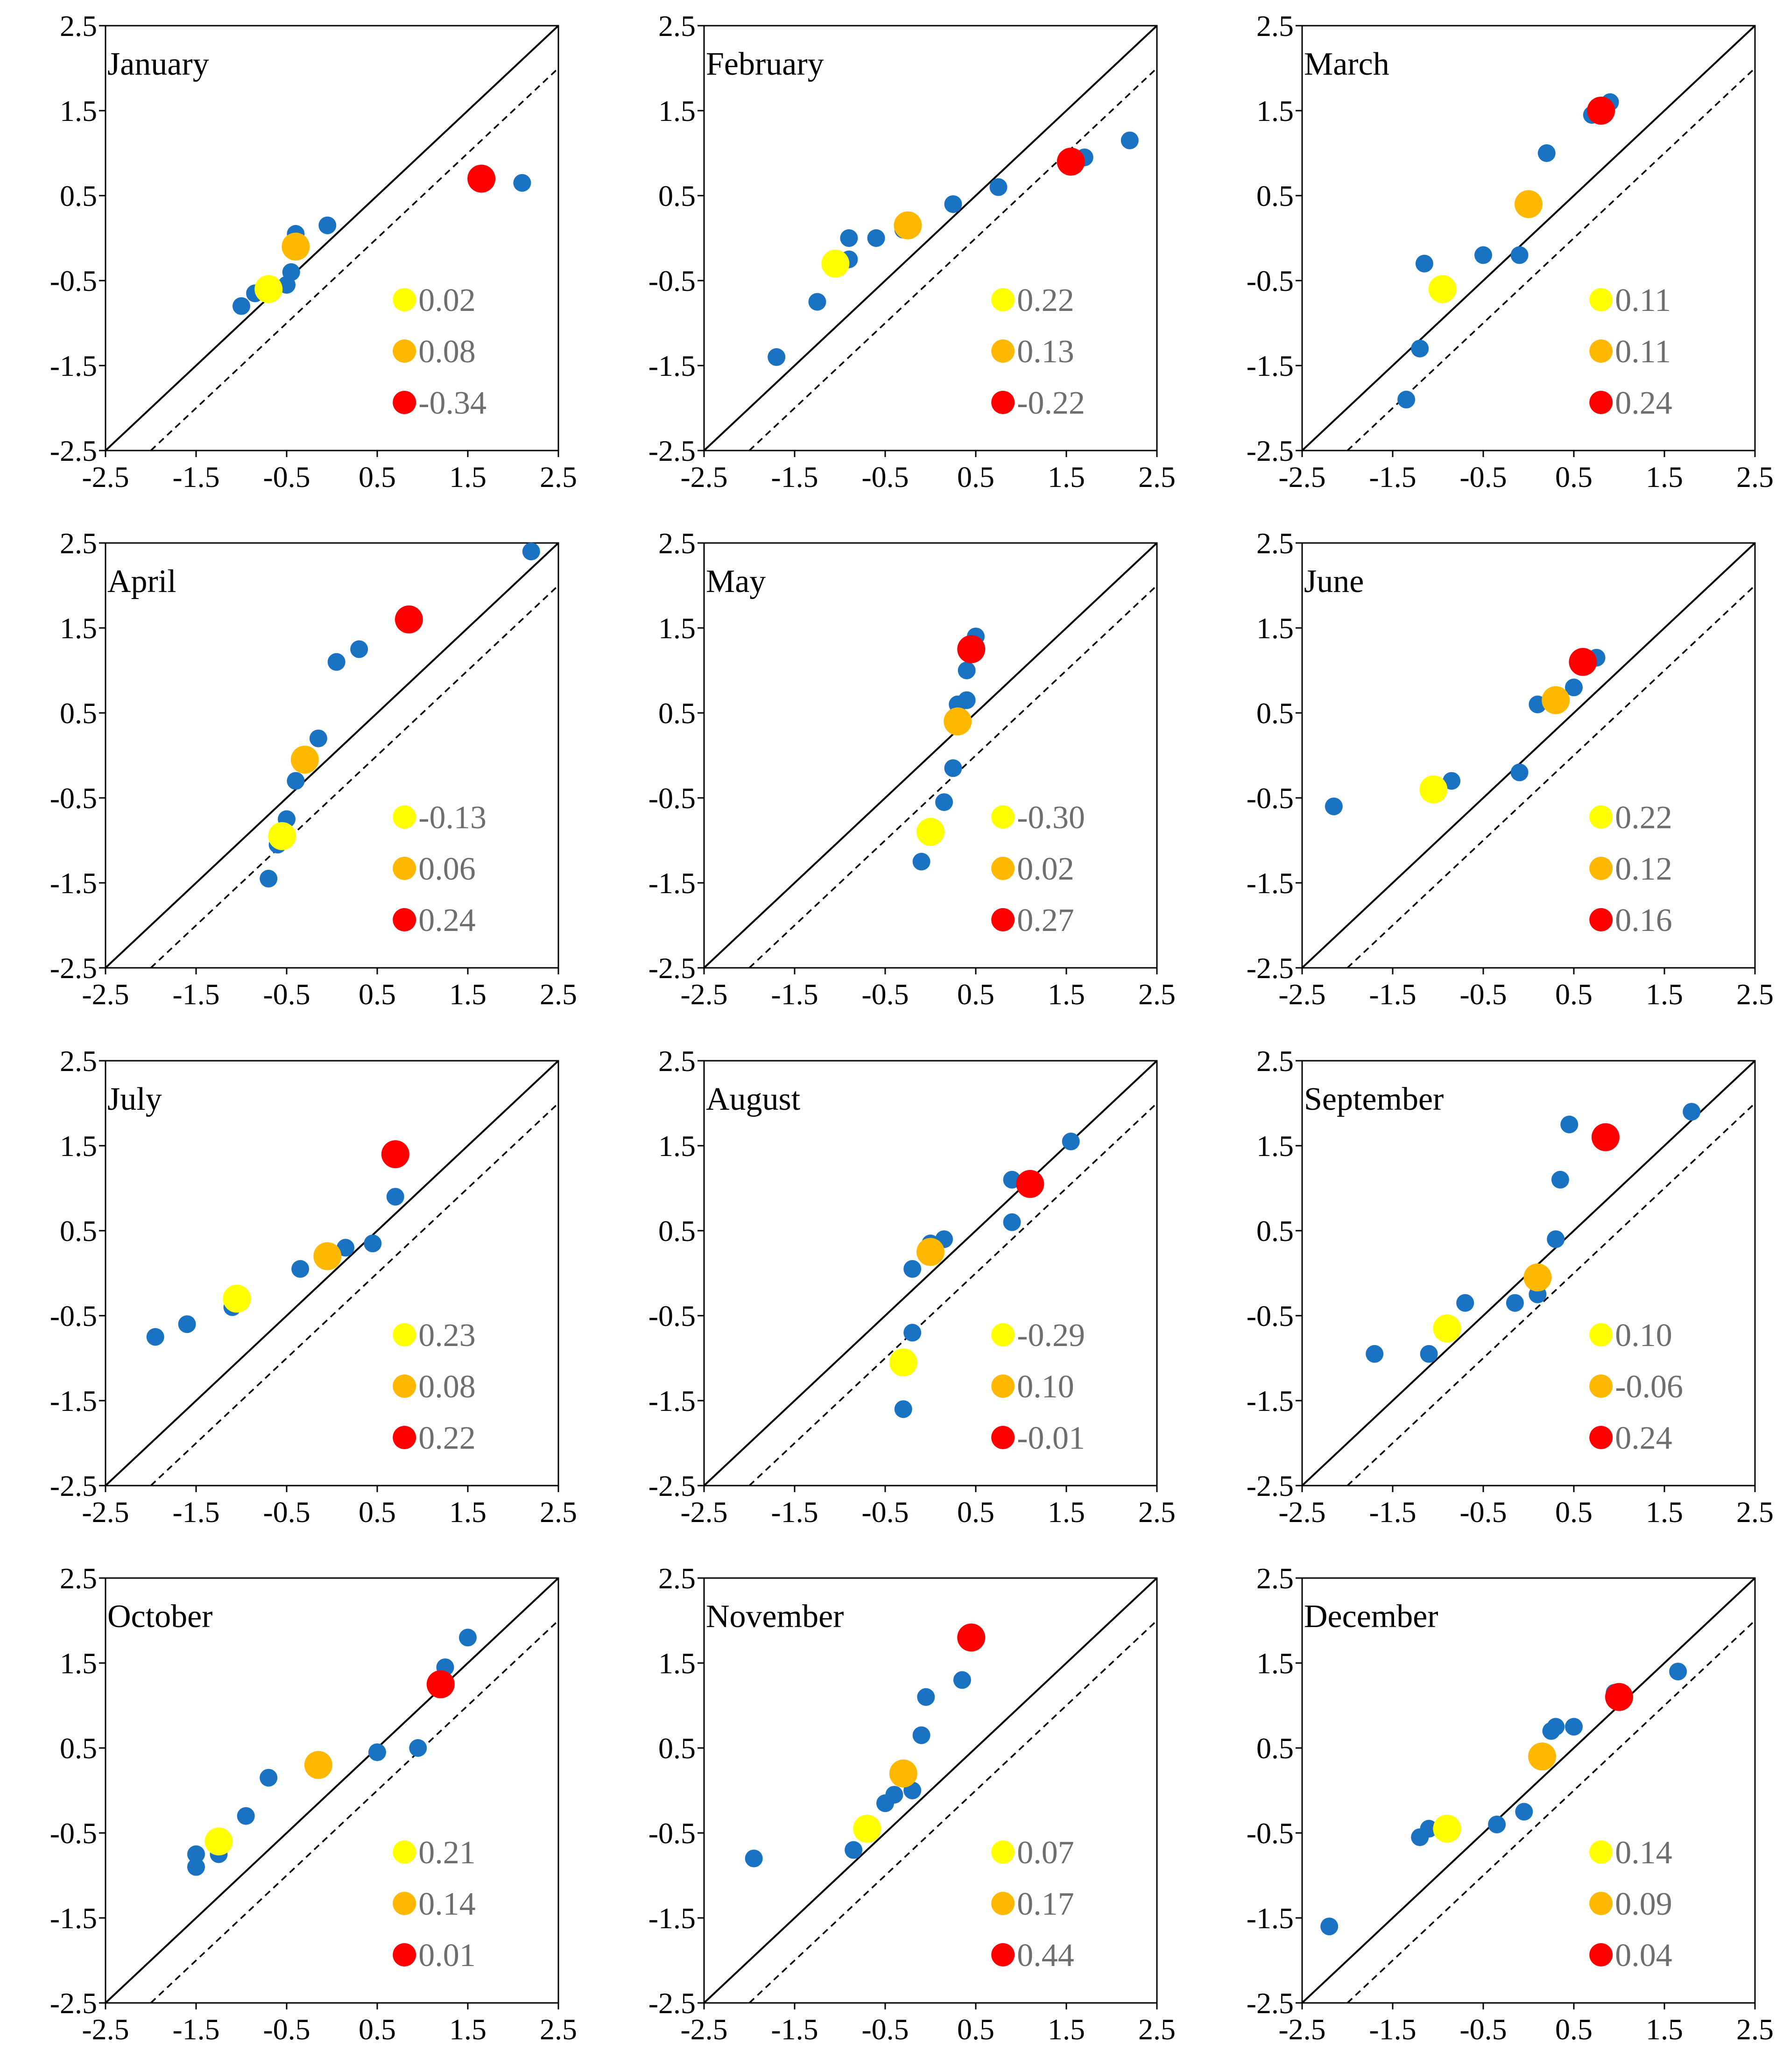 This screenshot has height=2072, width=1790. Describe the element at coordinates (1371, 1617) in the screenshot. I see `month-title: December` at that location.